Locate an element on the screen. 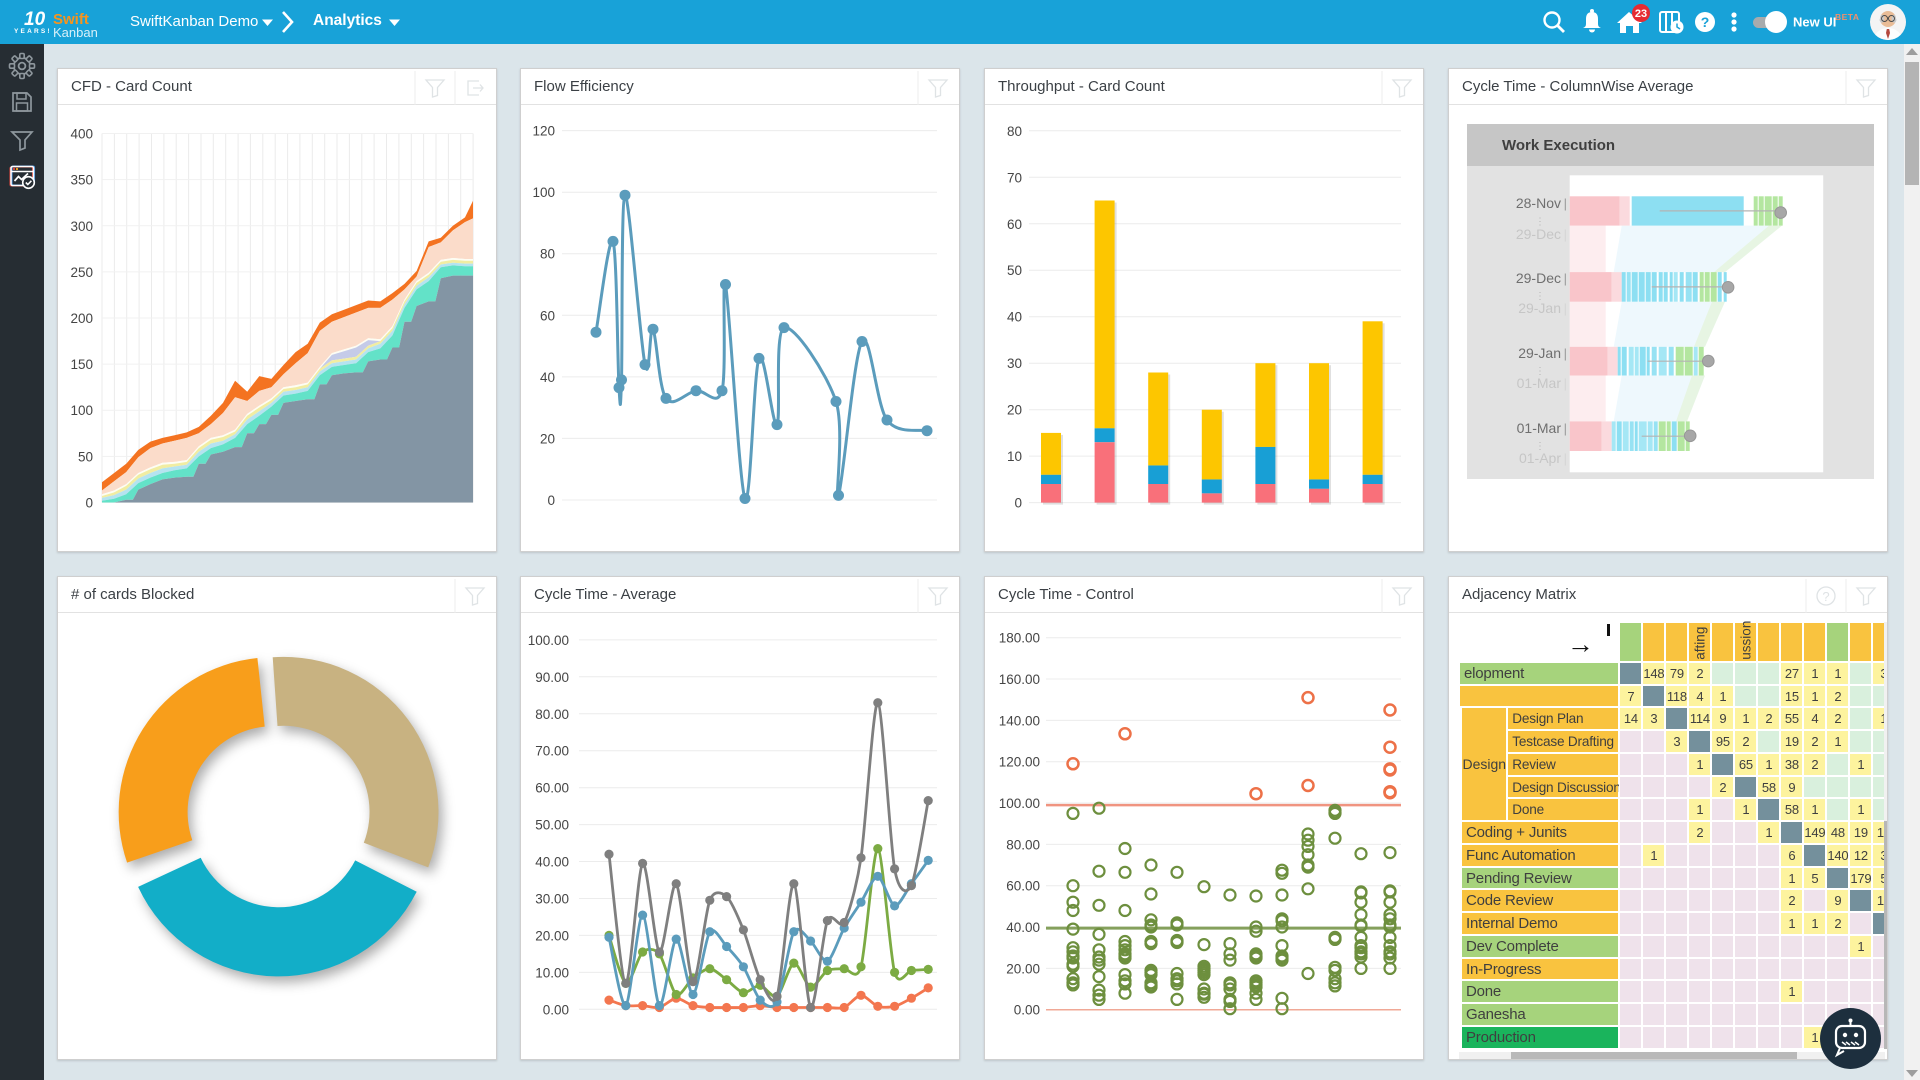 Image resolution: width=1920 pixels, height=1080 pixels. svg-text: 180.00 is located at coordinates (1019, 638).